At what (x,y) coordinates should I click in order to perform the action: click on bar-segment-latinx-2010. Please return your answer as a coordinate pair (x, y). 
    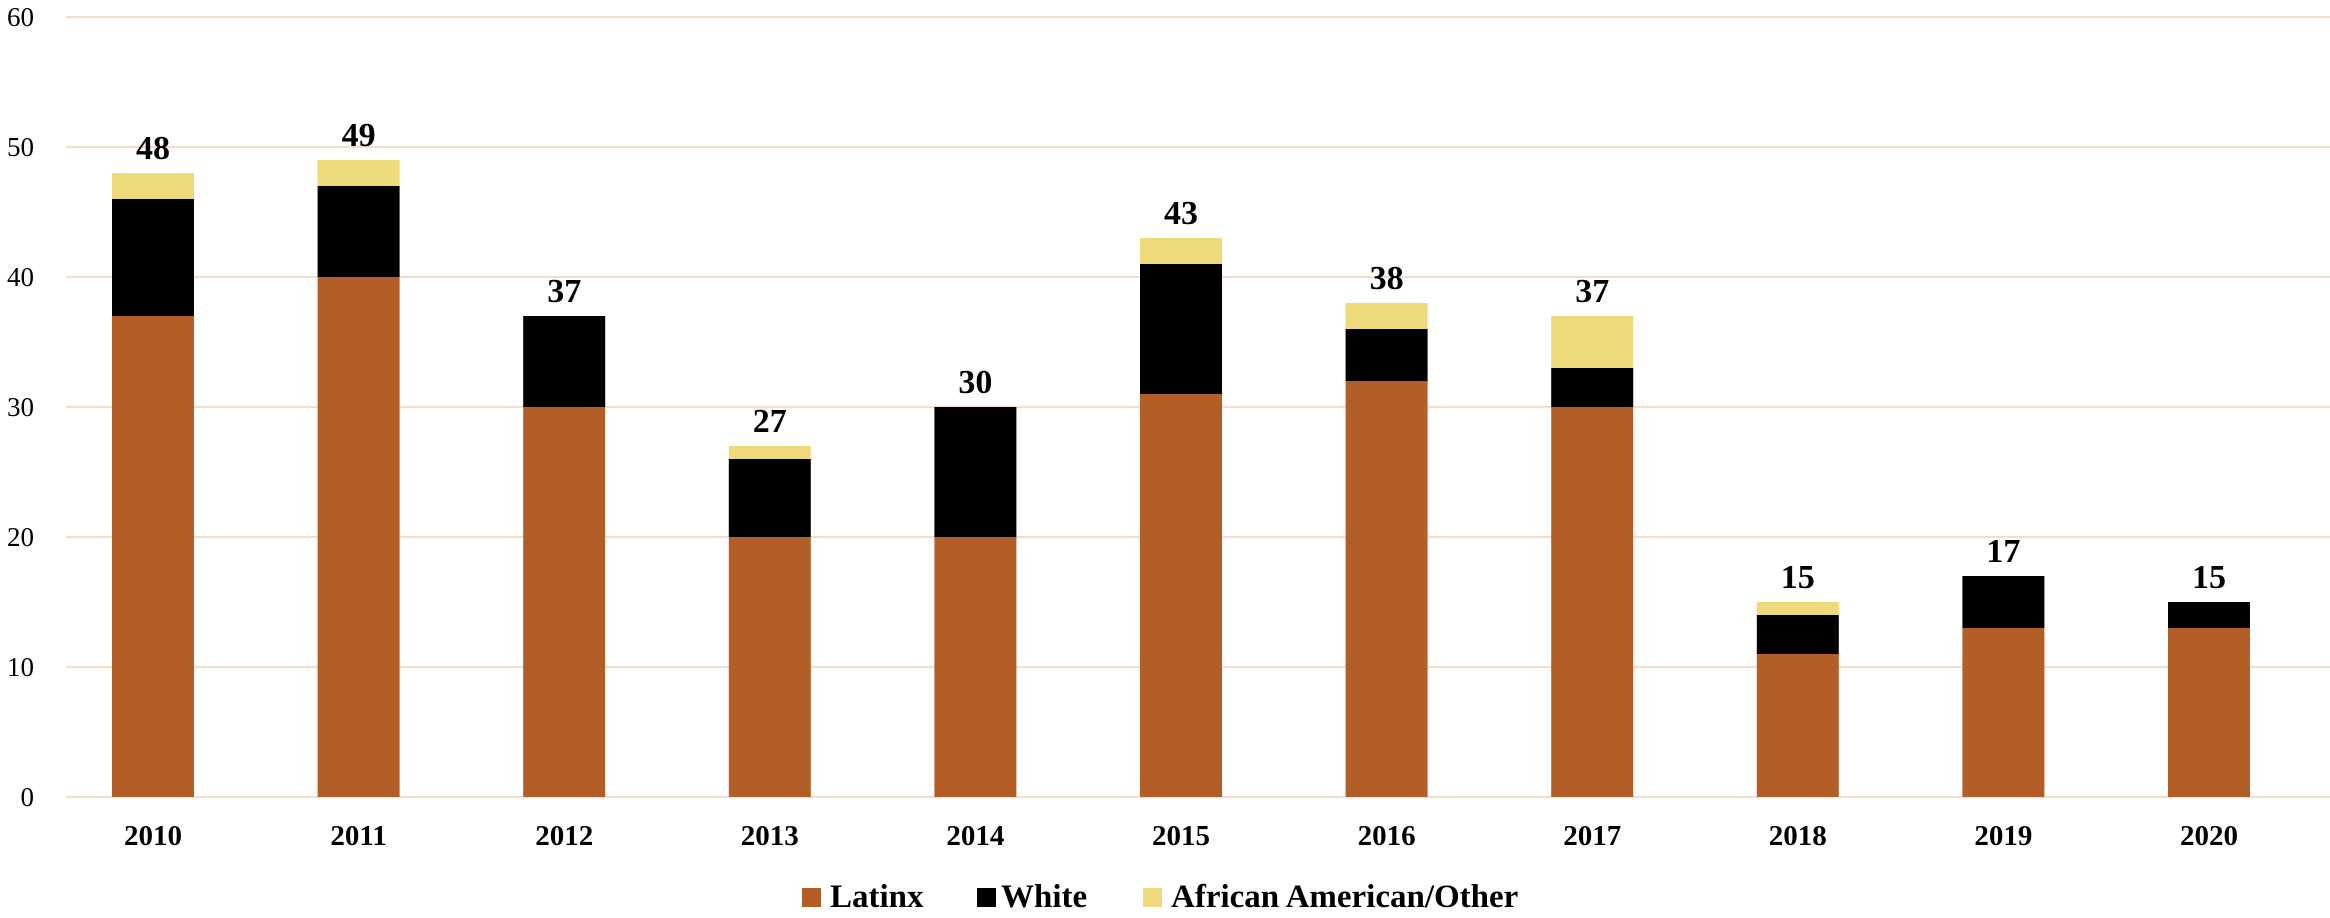
    Looking at the image, I should click on (153, 556).